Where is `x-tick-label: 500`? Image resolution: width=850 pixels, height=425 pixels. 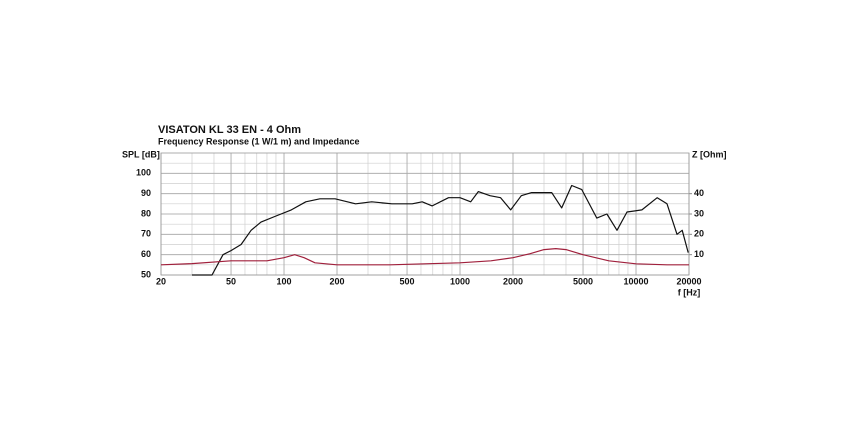 x-tick-label: 500 is located at coordinates (407, 281).